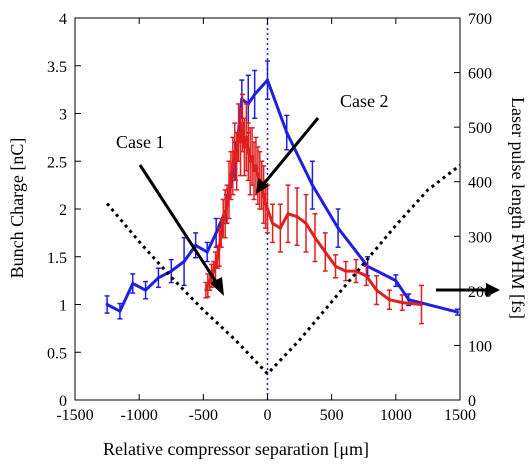 This screenshot has width=531, height=466. What do you see at coordinates (217, 286) in the screenshot?
I see `annotation-case-1-arrowhead` at bounding box center [217, 286].